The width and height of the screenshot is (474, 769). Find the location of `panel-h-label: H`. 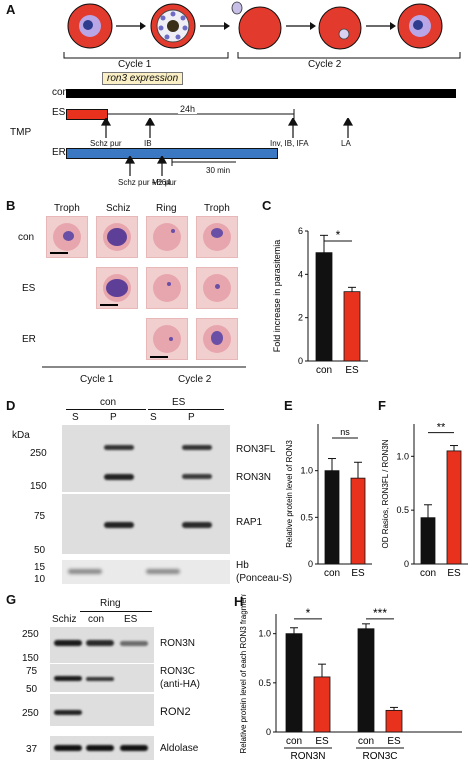

panel-h-label: H is located at coordinates (239, 601).